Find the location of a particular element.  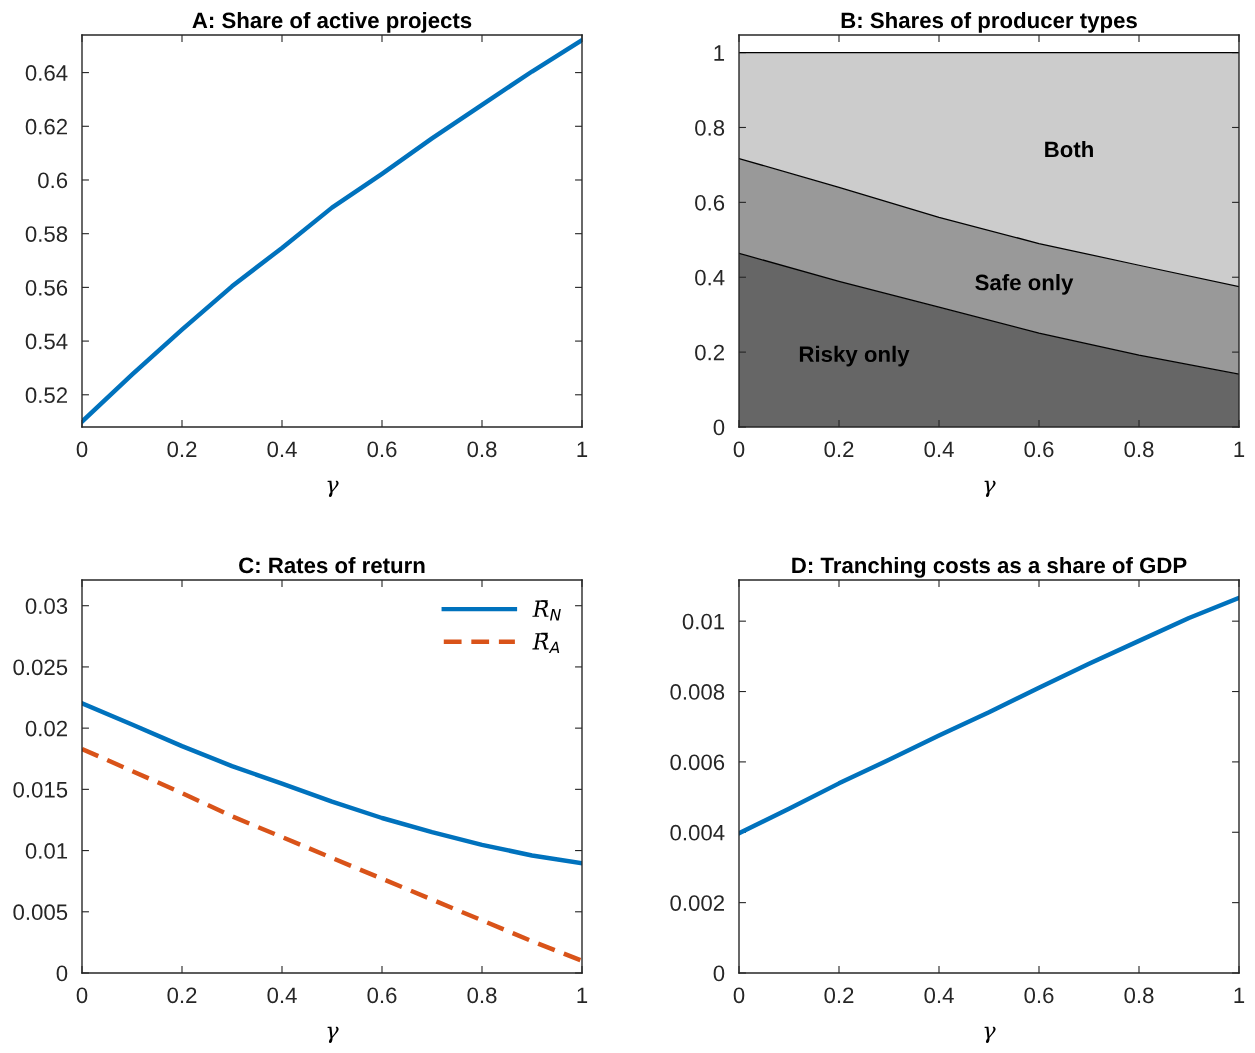

y-tick-label: 0.2 is located at coordinates (709, 352).